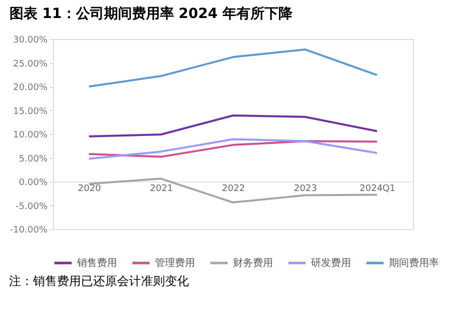 This screenshot has width=468, height=333. I want to click on legend-label: 研发费用, so click(331, 263).